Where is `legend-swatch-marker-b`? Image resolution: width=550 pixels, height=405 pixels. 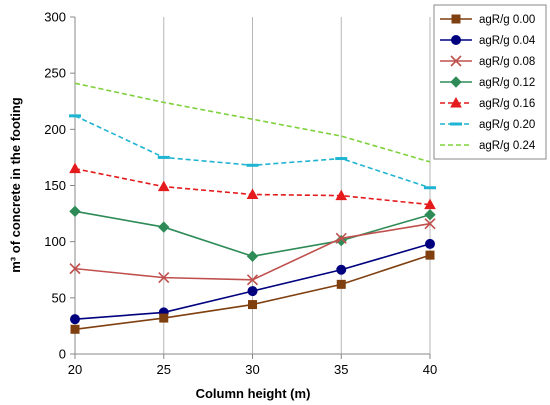
legend-swatch-marker-b is located at coordinates (456, 61).